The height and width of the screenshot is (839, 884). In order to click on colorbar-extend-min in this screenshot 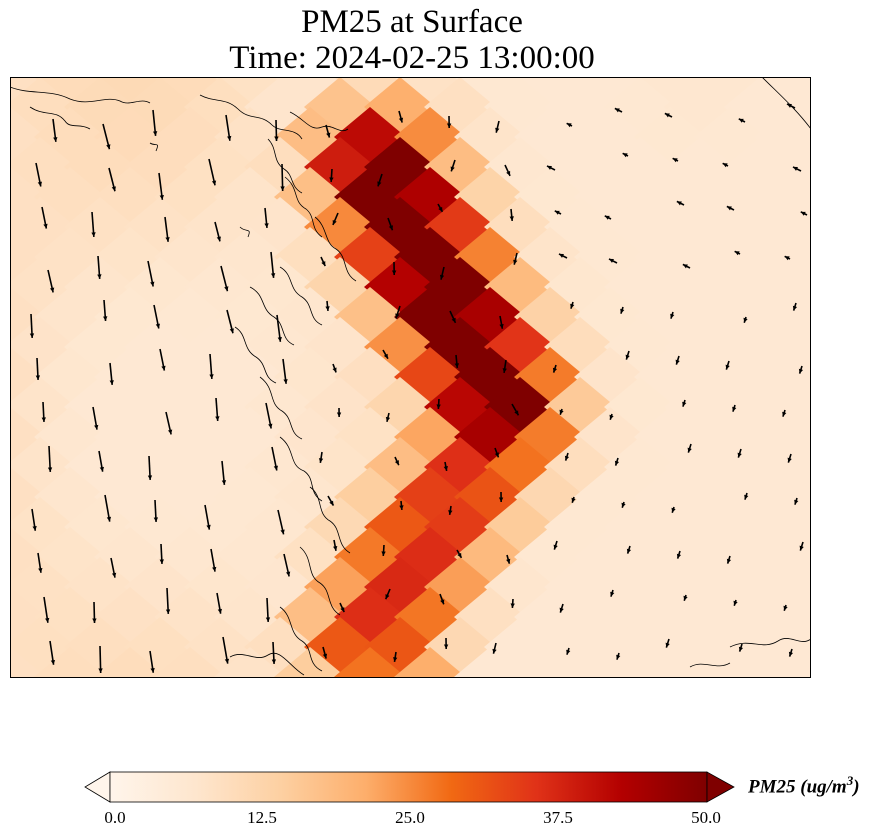, I will do `click(97, 787)`.